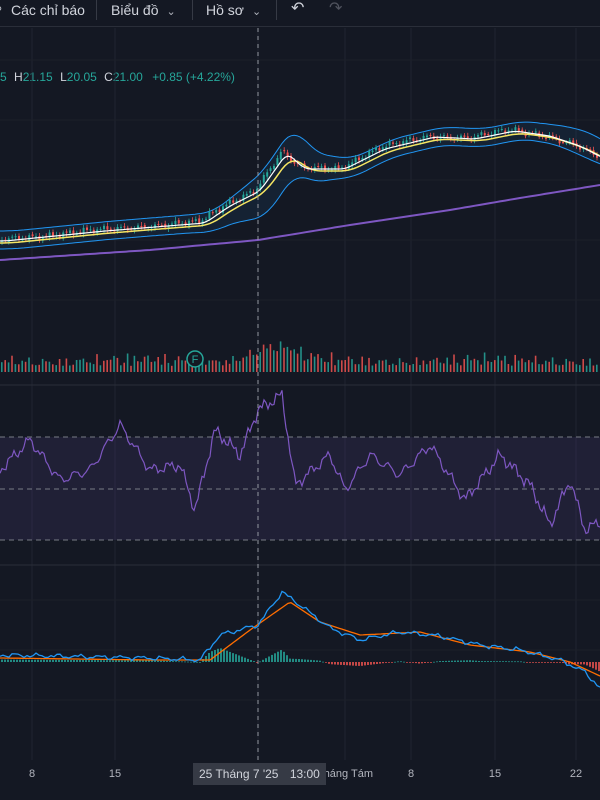 The height and width of the screenshot is (800, 600). I want to click on redo-icon: ↷, so click(336, 8).